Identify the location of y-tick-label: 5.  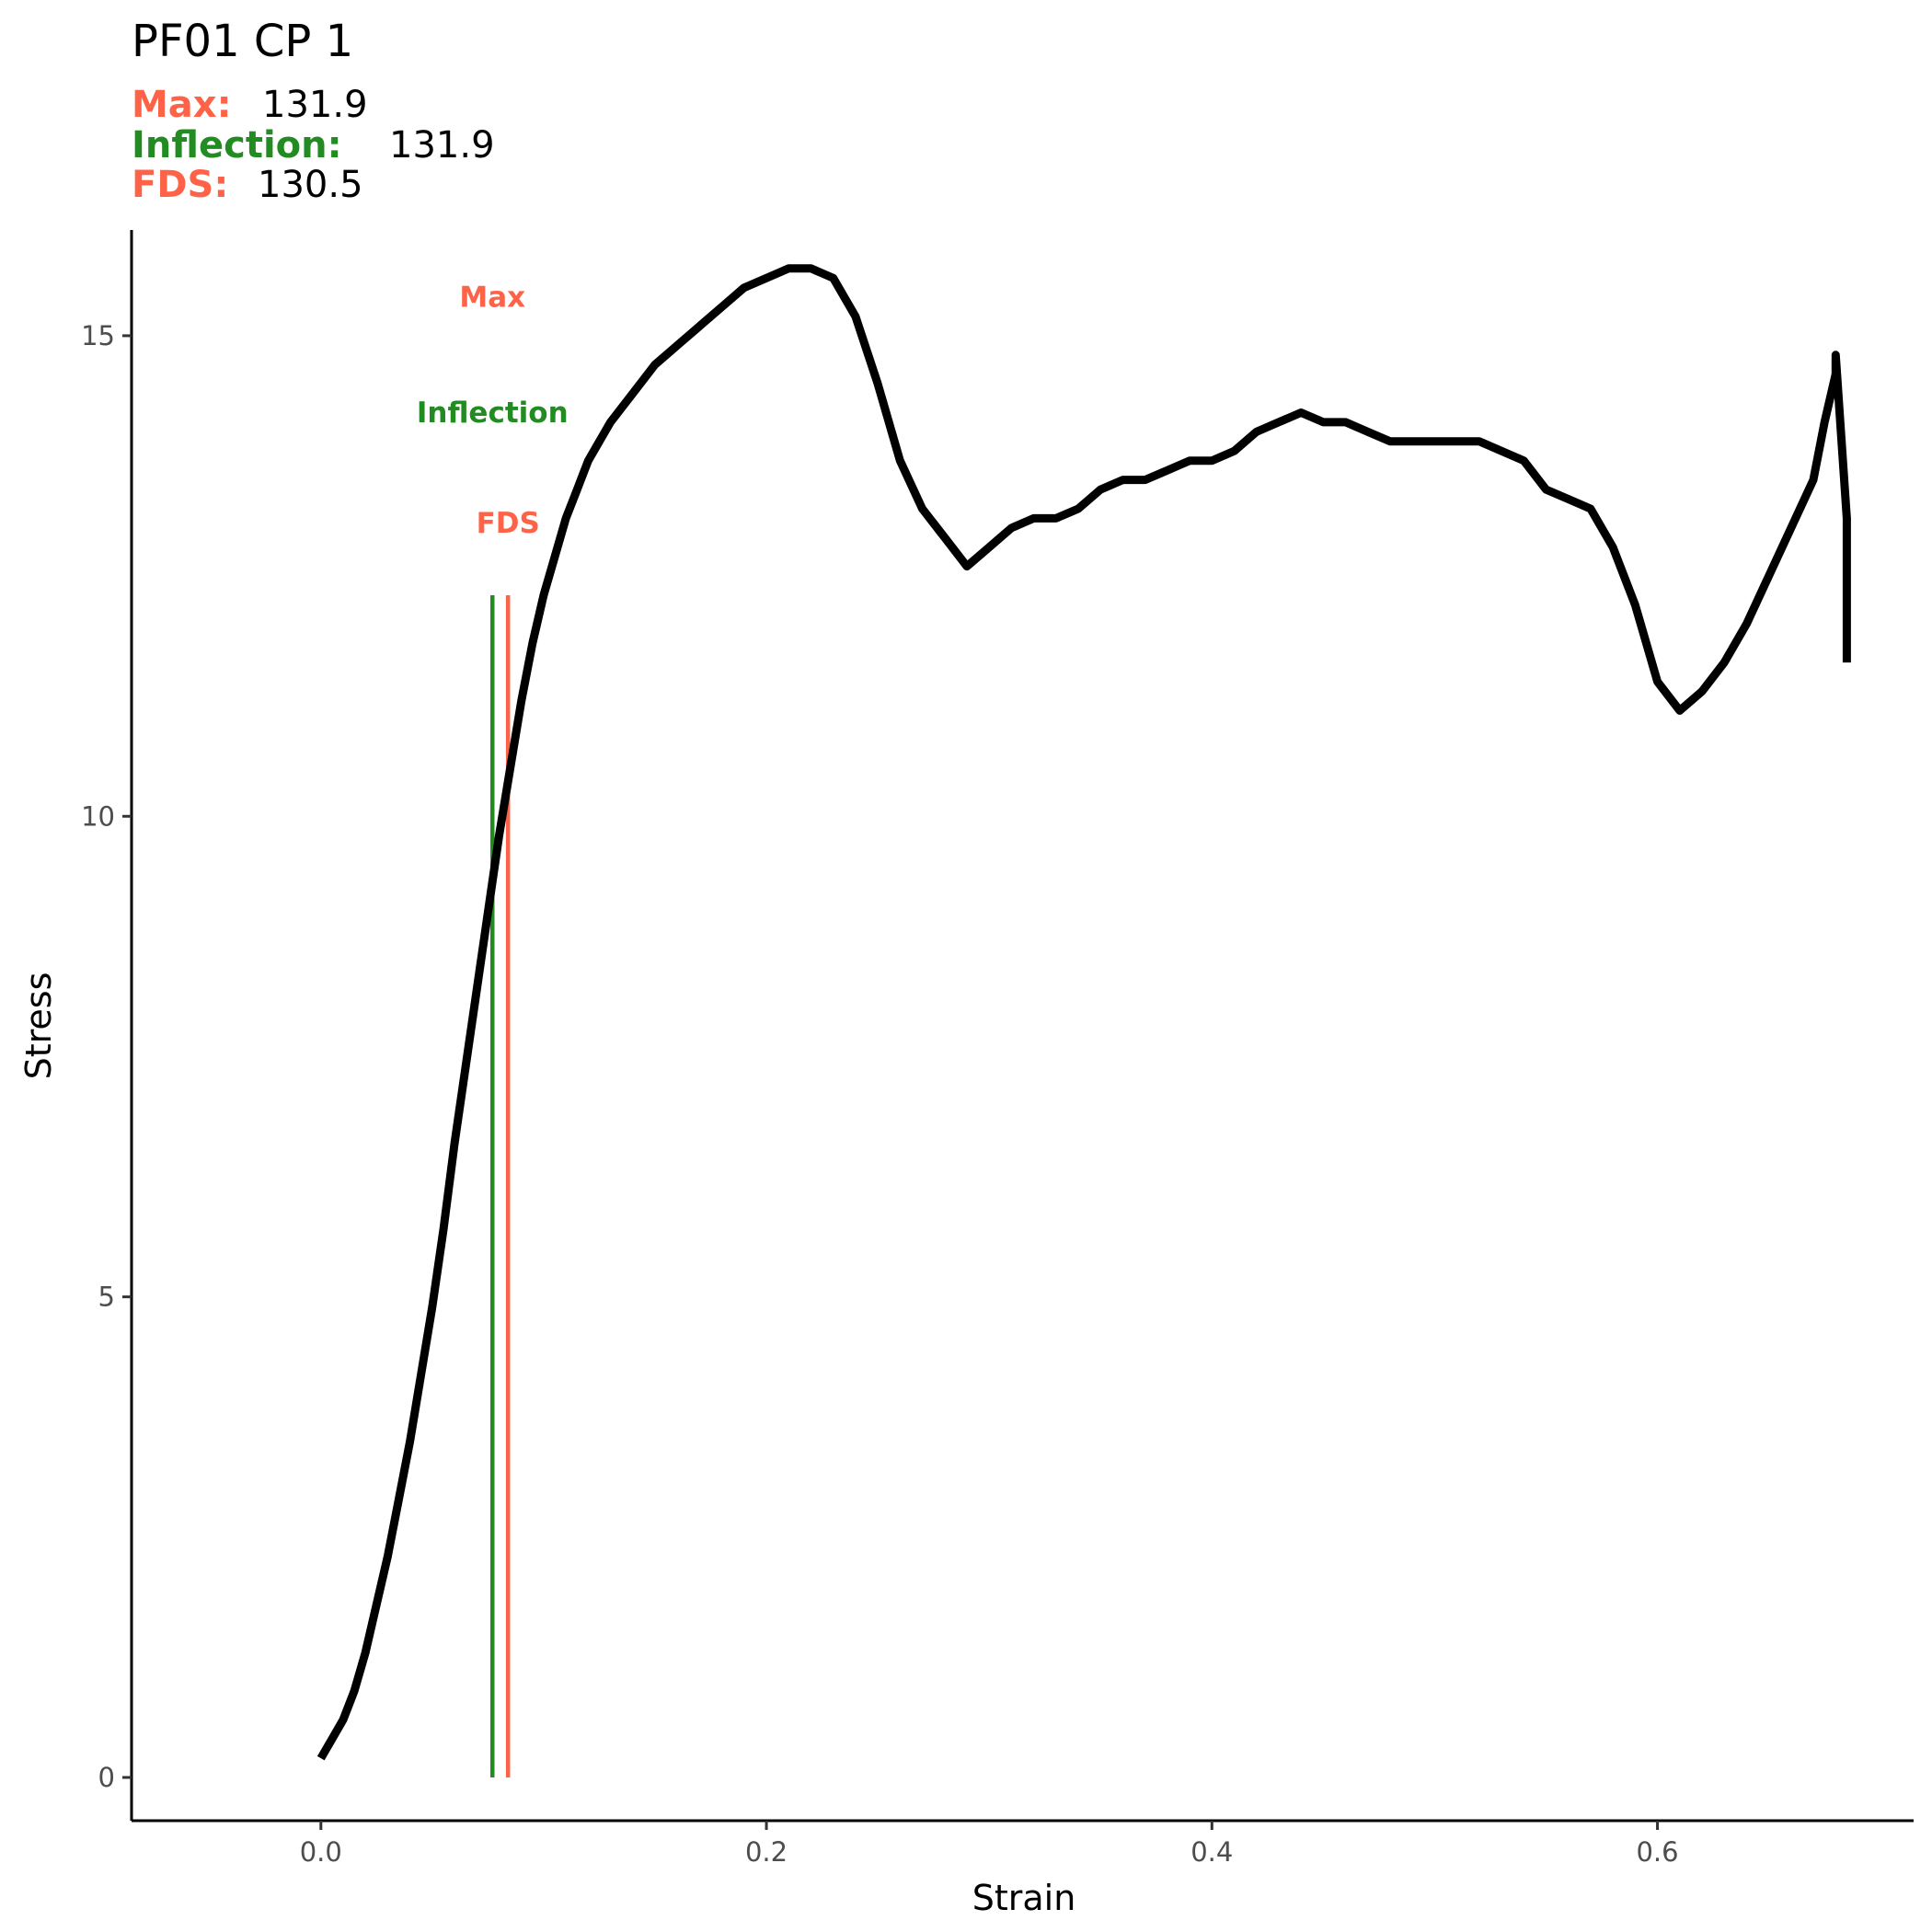
(106, 1297).